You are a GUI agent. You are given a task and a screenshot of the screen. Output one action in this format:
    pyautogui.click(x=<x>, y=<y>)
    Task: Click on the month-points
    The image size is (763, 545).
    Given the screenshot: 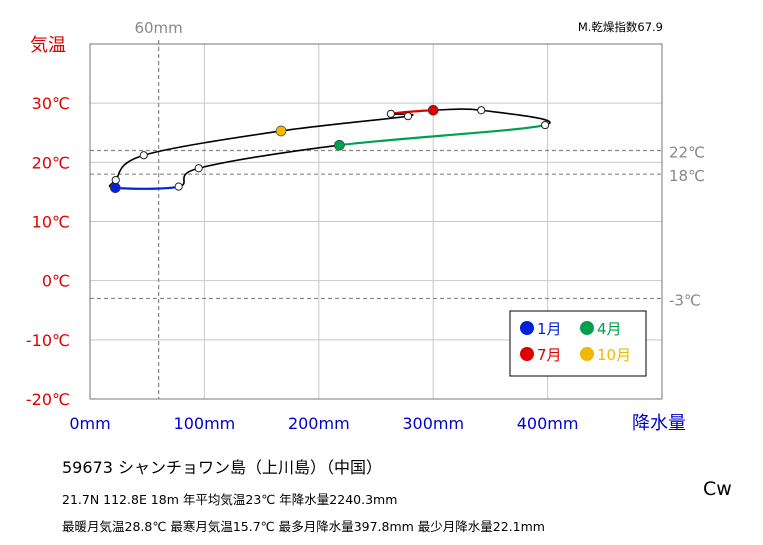 What is the action you would take?
    pyautogui.click(x=329, y=149)
    